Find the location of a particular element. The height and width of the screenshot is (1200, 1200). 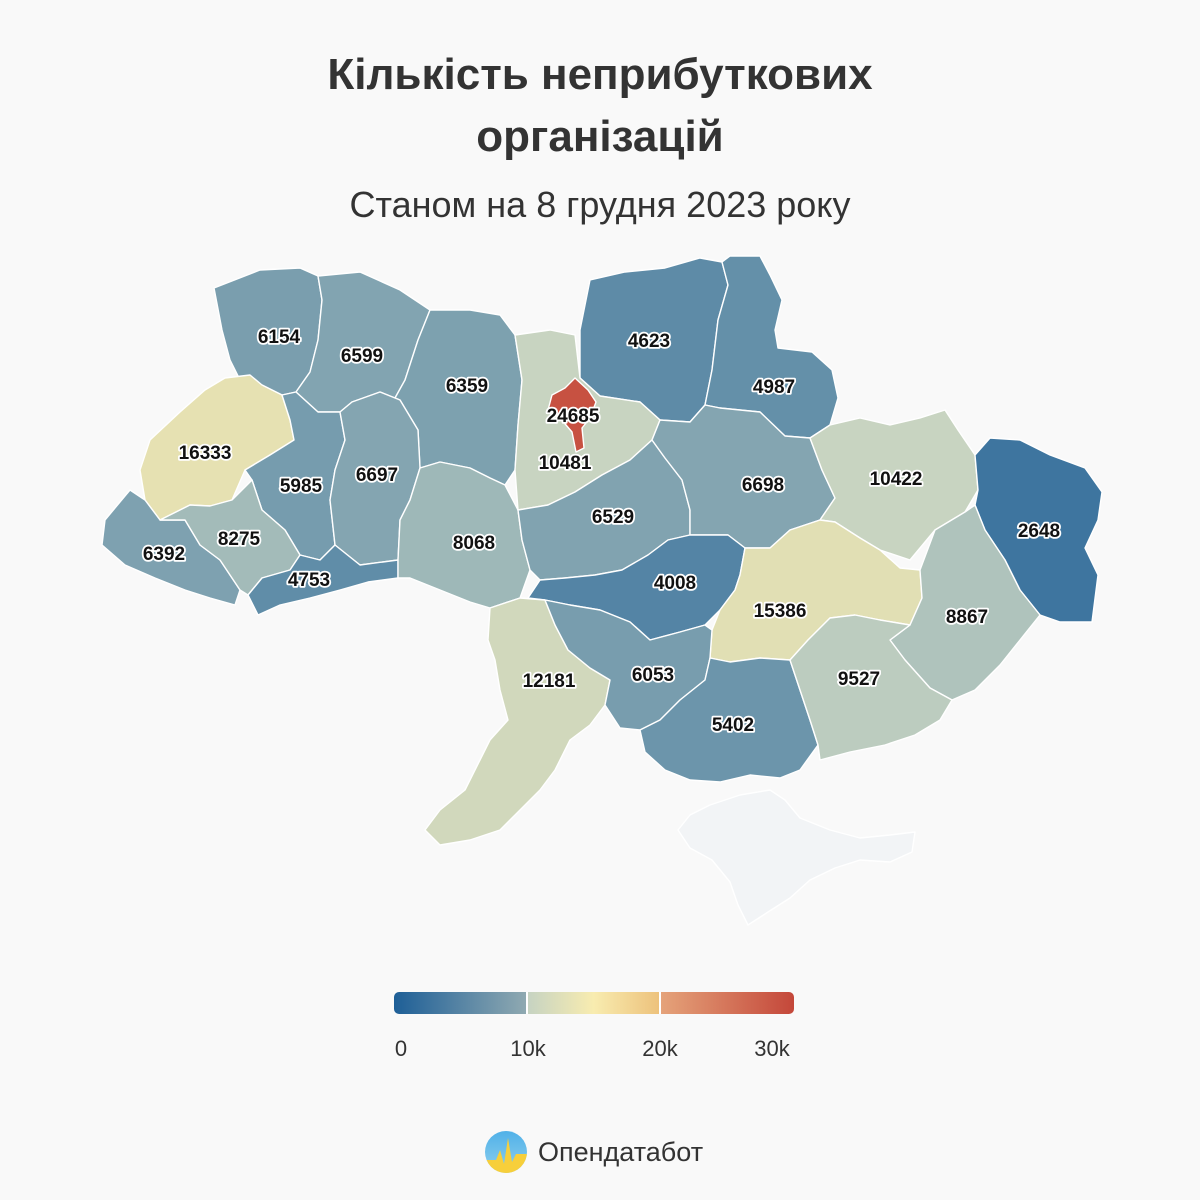

legend-segment-10k-20k is located at coordinates (592, 1003).